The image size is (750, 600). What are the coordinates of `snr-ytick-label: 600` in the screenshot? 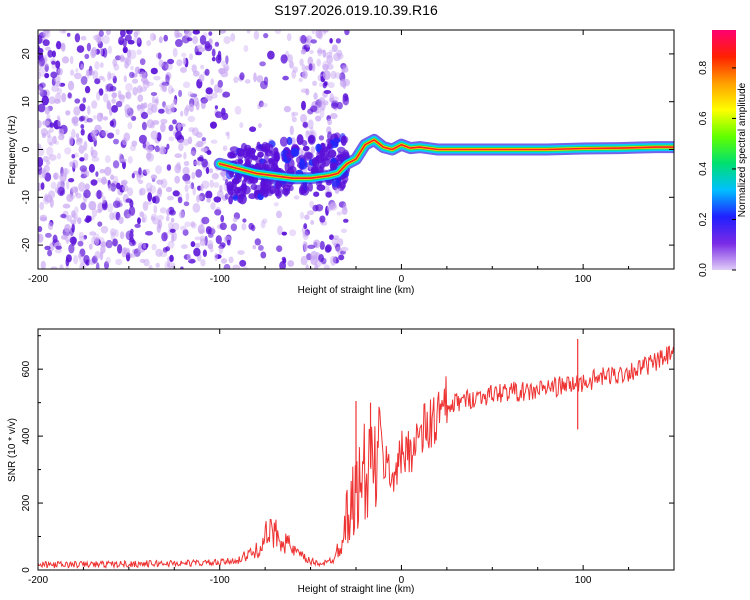 It's located at (26, 368).